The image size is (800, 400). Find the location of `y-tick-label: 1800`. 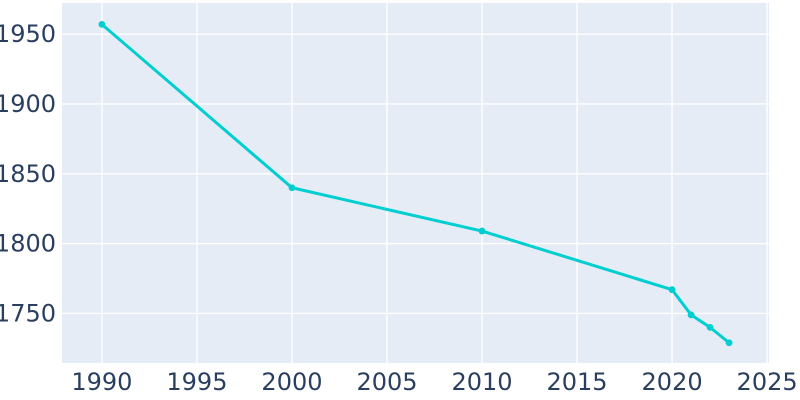

y-tick-label: 1800 is located at coordinates (28, 244).